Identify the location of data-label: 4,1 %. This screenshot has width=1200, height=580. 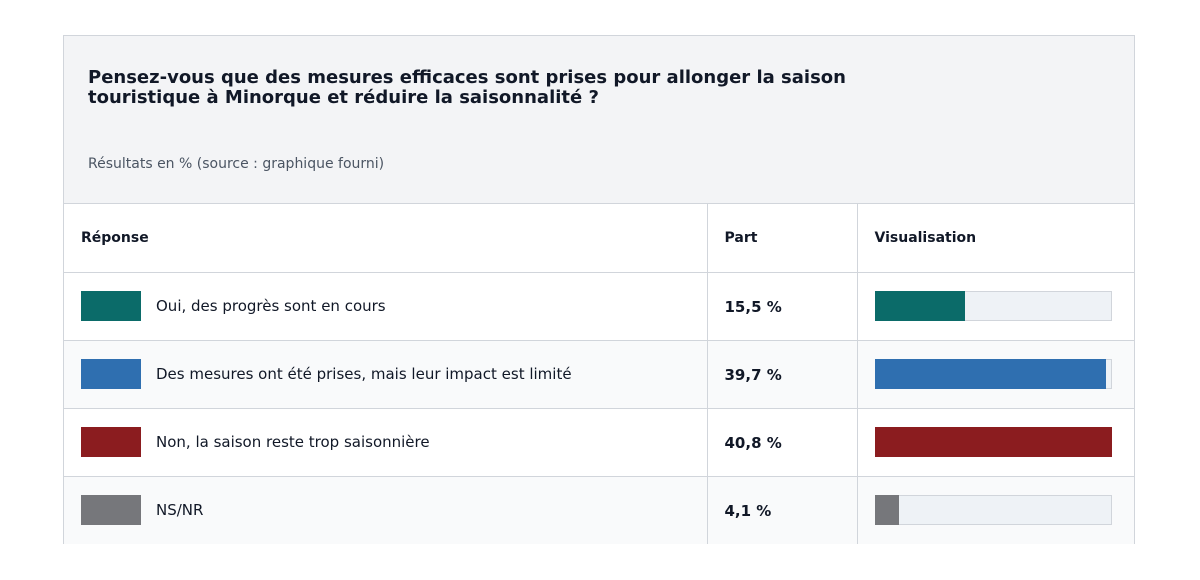
(748, 510).